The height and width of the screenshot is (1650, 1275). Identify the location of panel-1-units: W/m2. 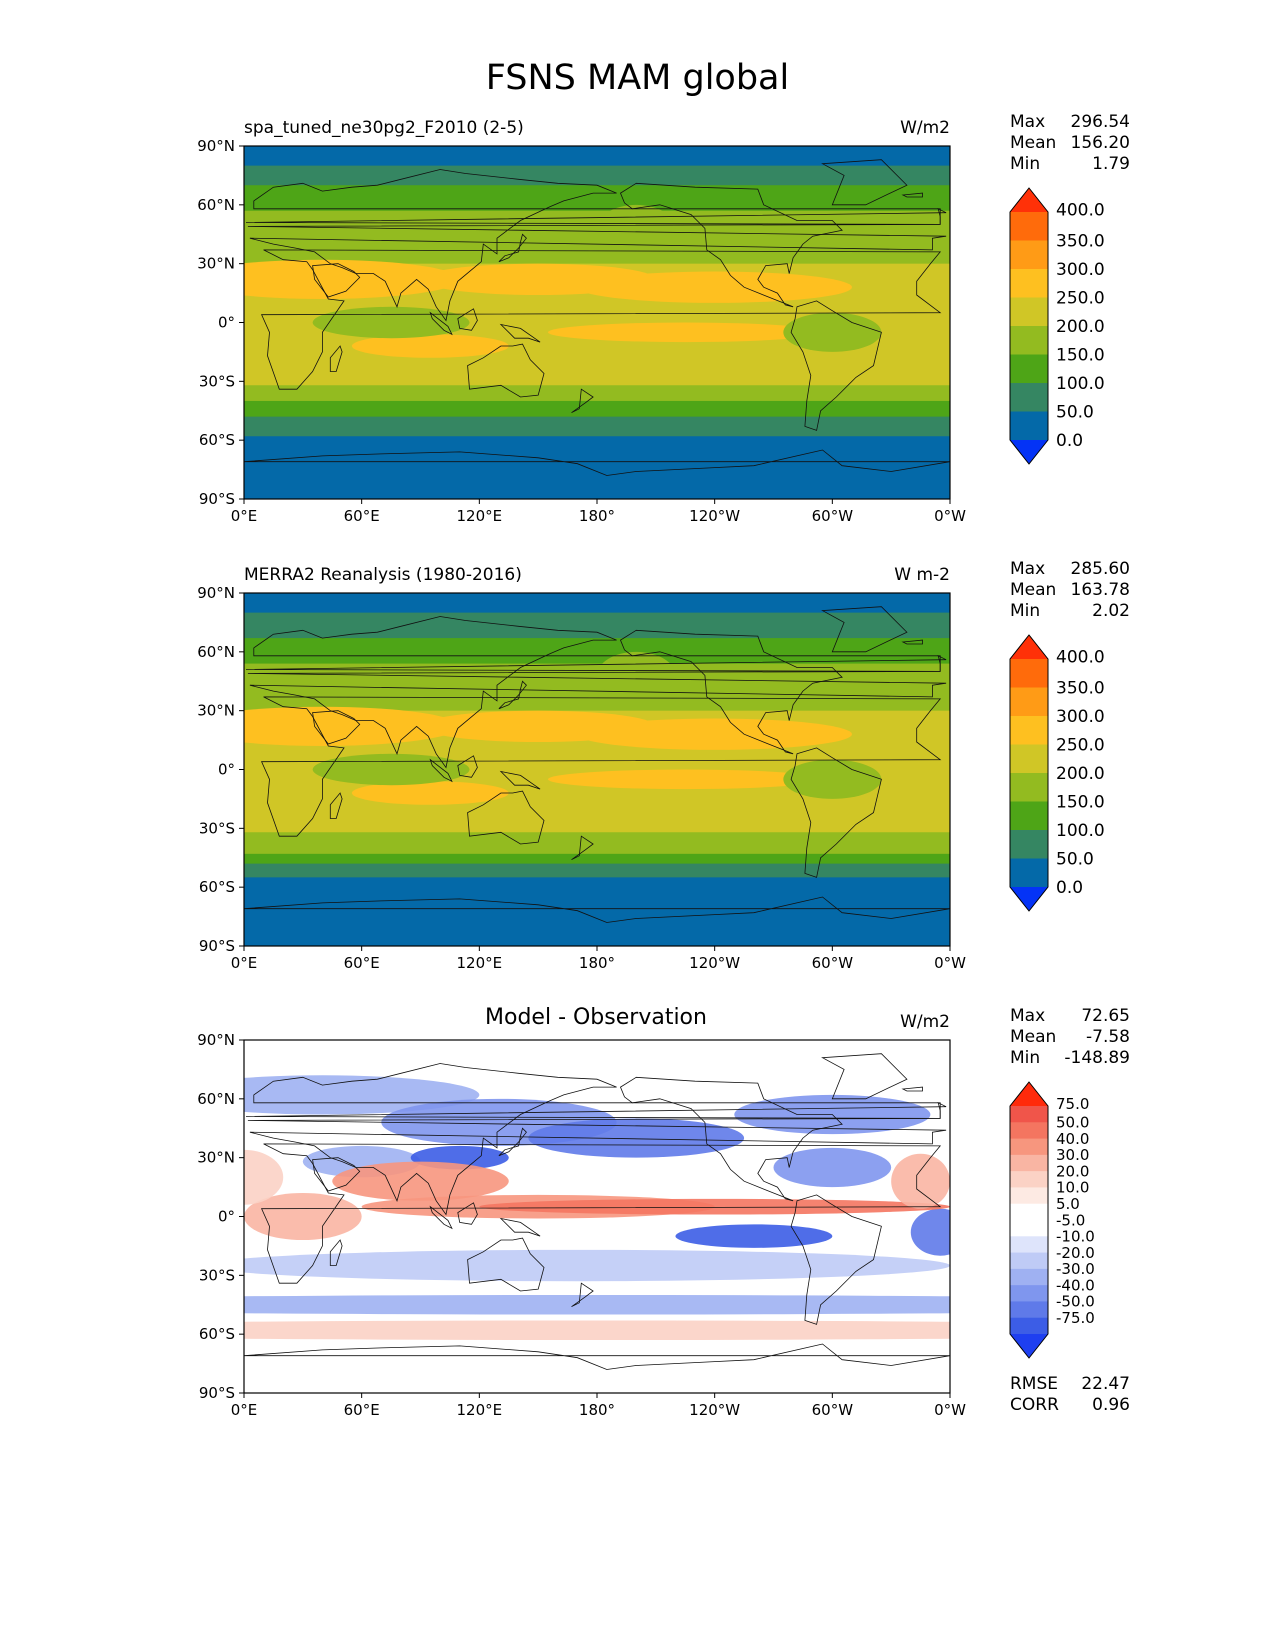
(925, 128).